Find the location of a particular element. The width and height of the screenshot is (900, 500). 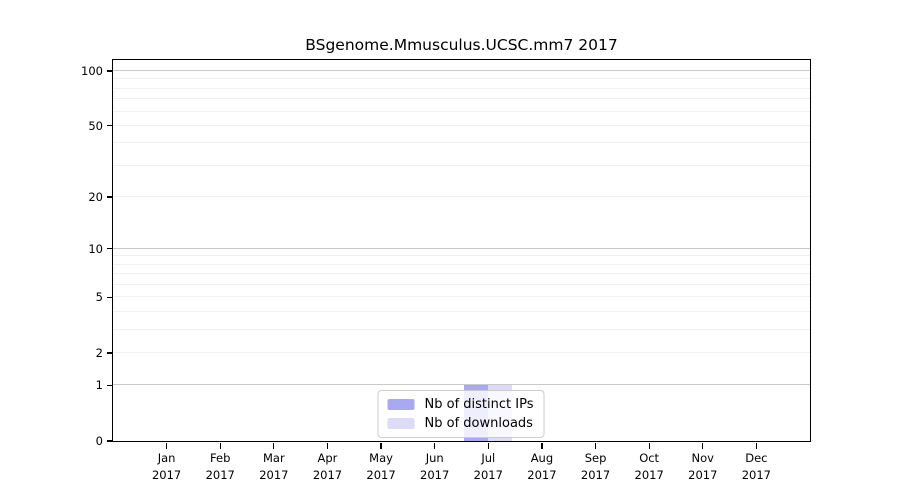

y-tick-label: 5 is located at coordinates (99, 297).